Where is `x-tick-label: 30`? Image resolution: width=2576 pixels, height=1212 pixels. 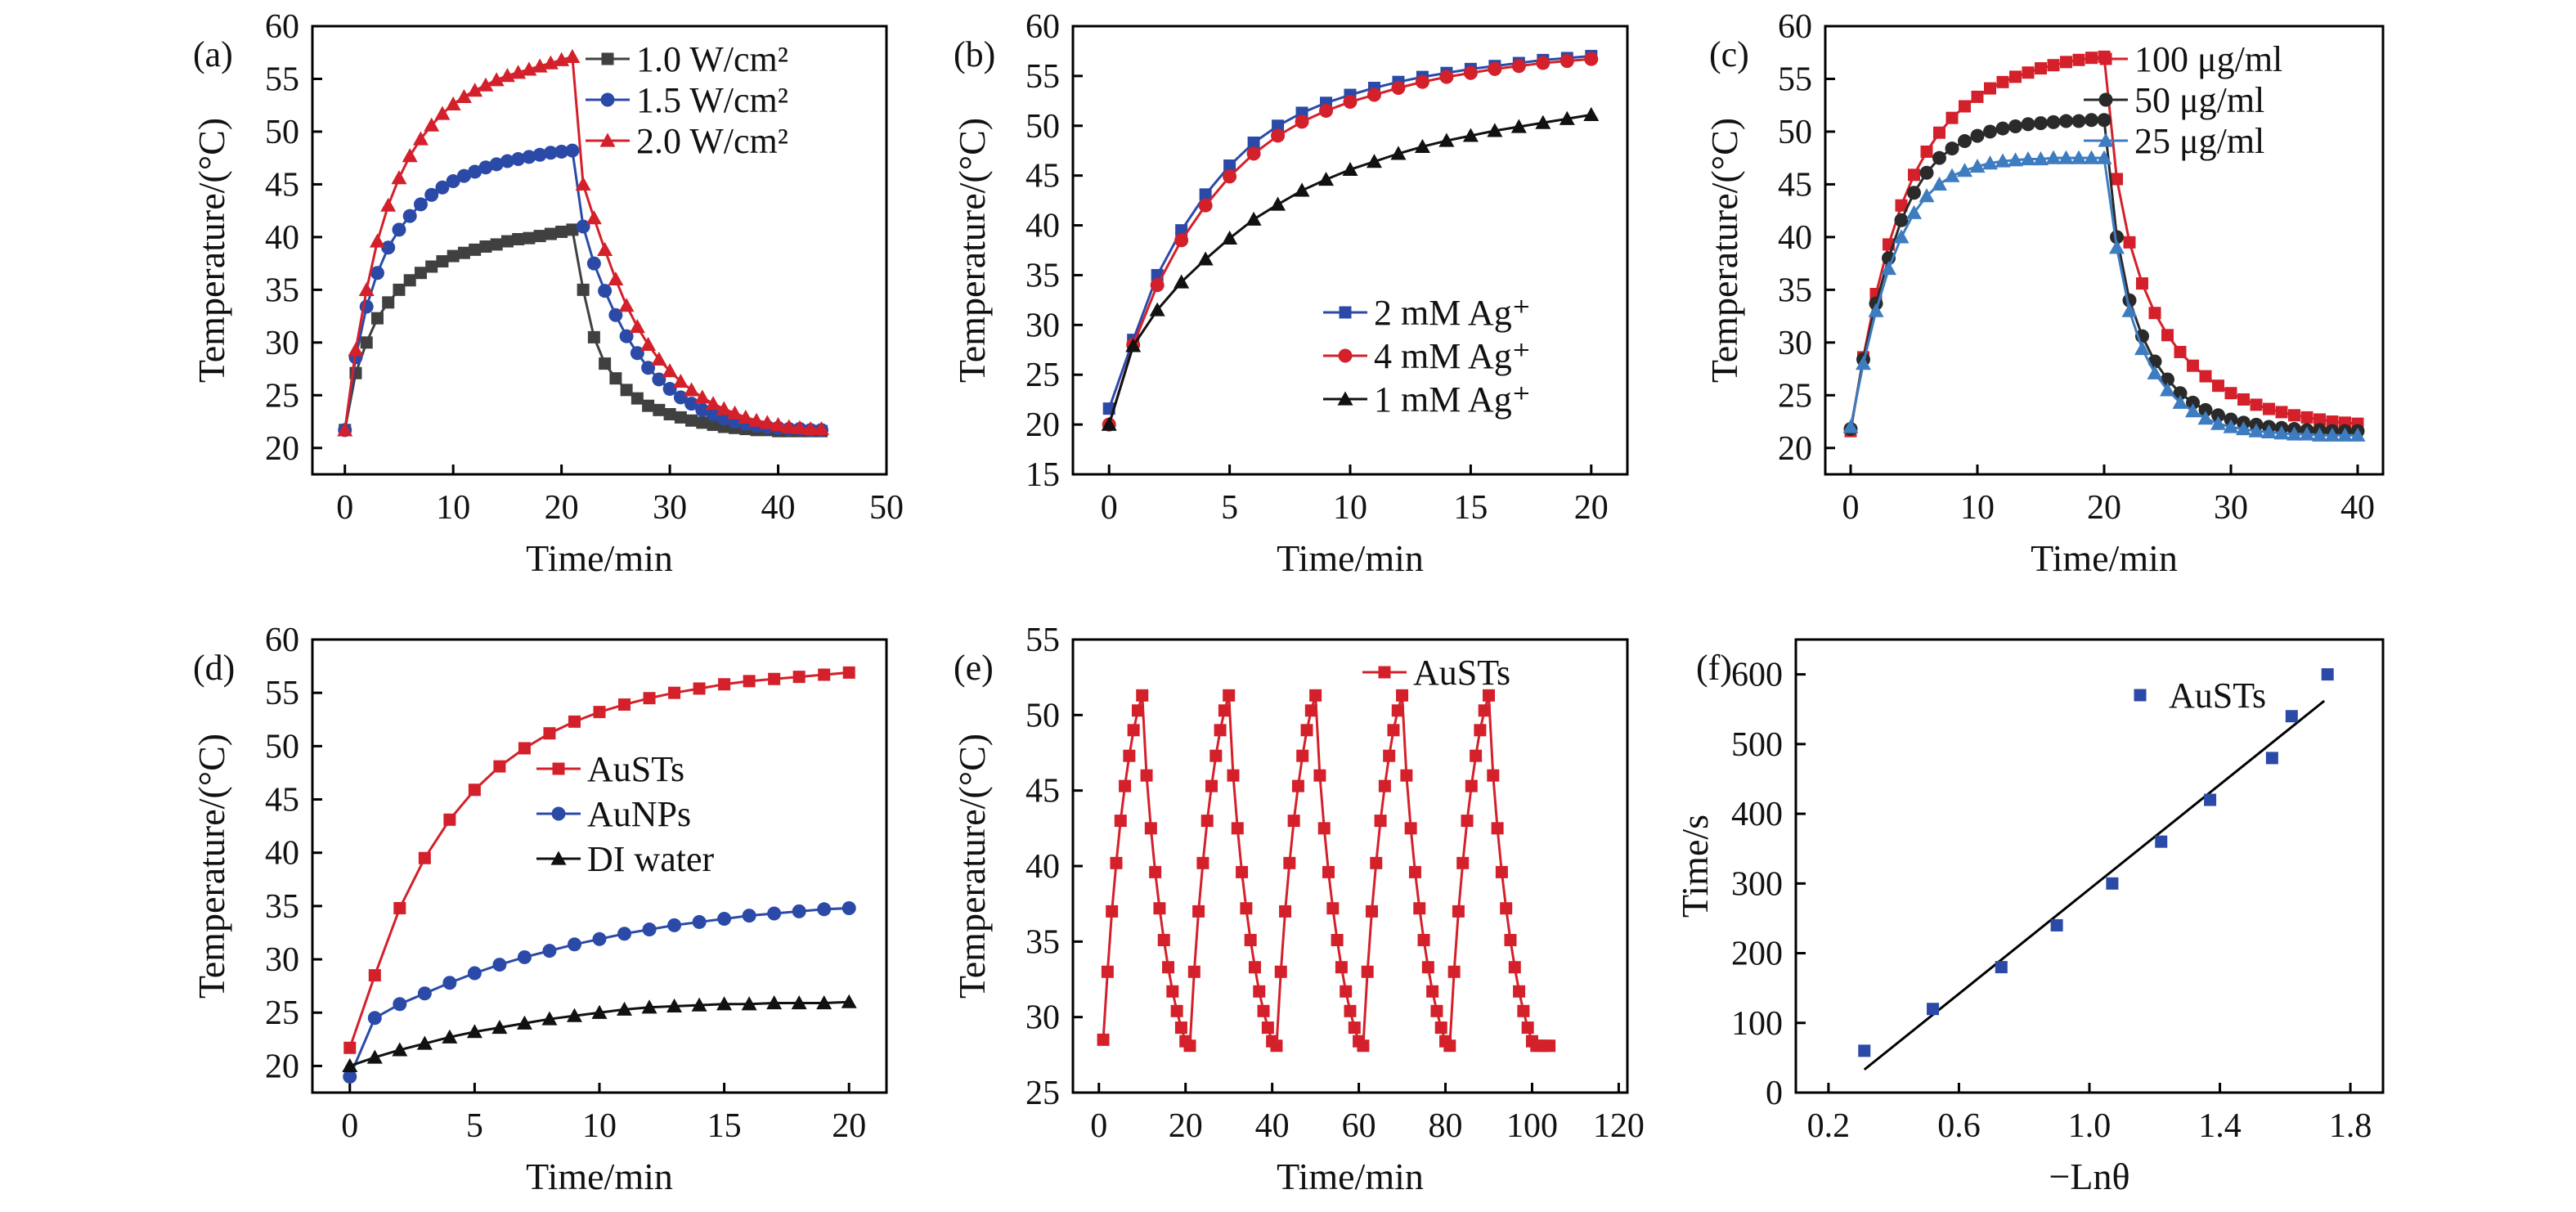 x-tick-label: 30 is located at coordinates (670, 508).